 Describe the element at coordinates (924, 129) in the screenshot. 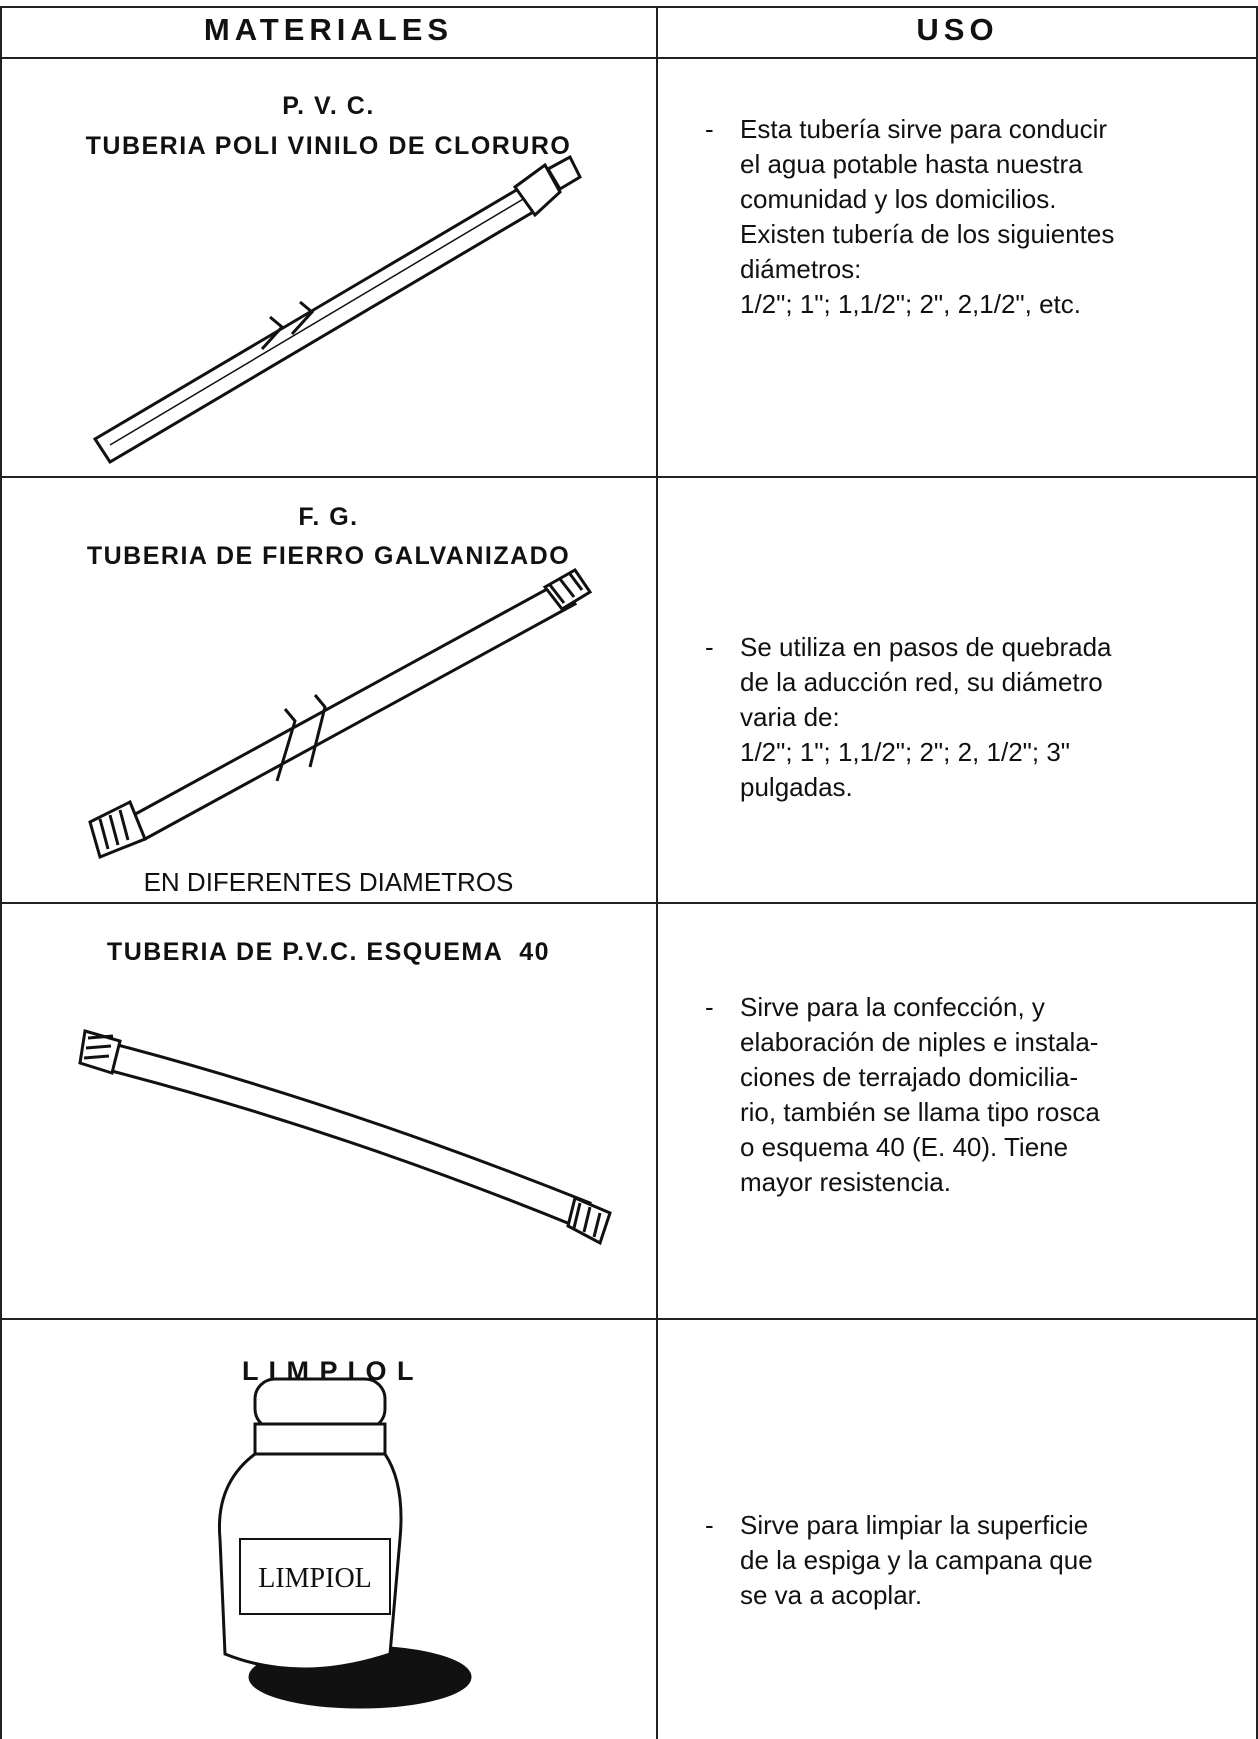

I see `uso-line: Esta tubería sirve para conducir` at that location.